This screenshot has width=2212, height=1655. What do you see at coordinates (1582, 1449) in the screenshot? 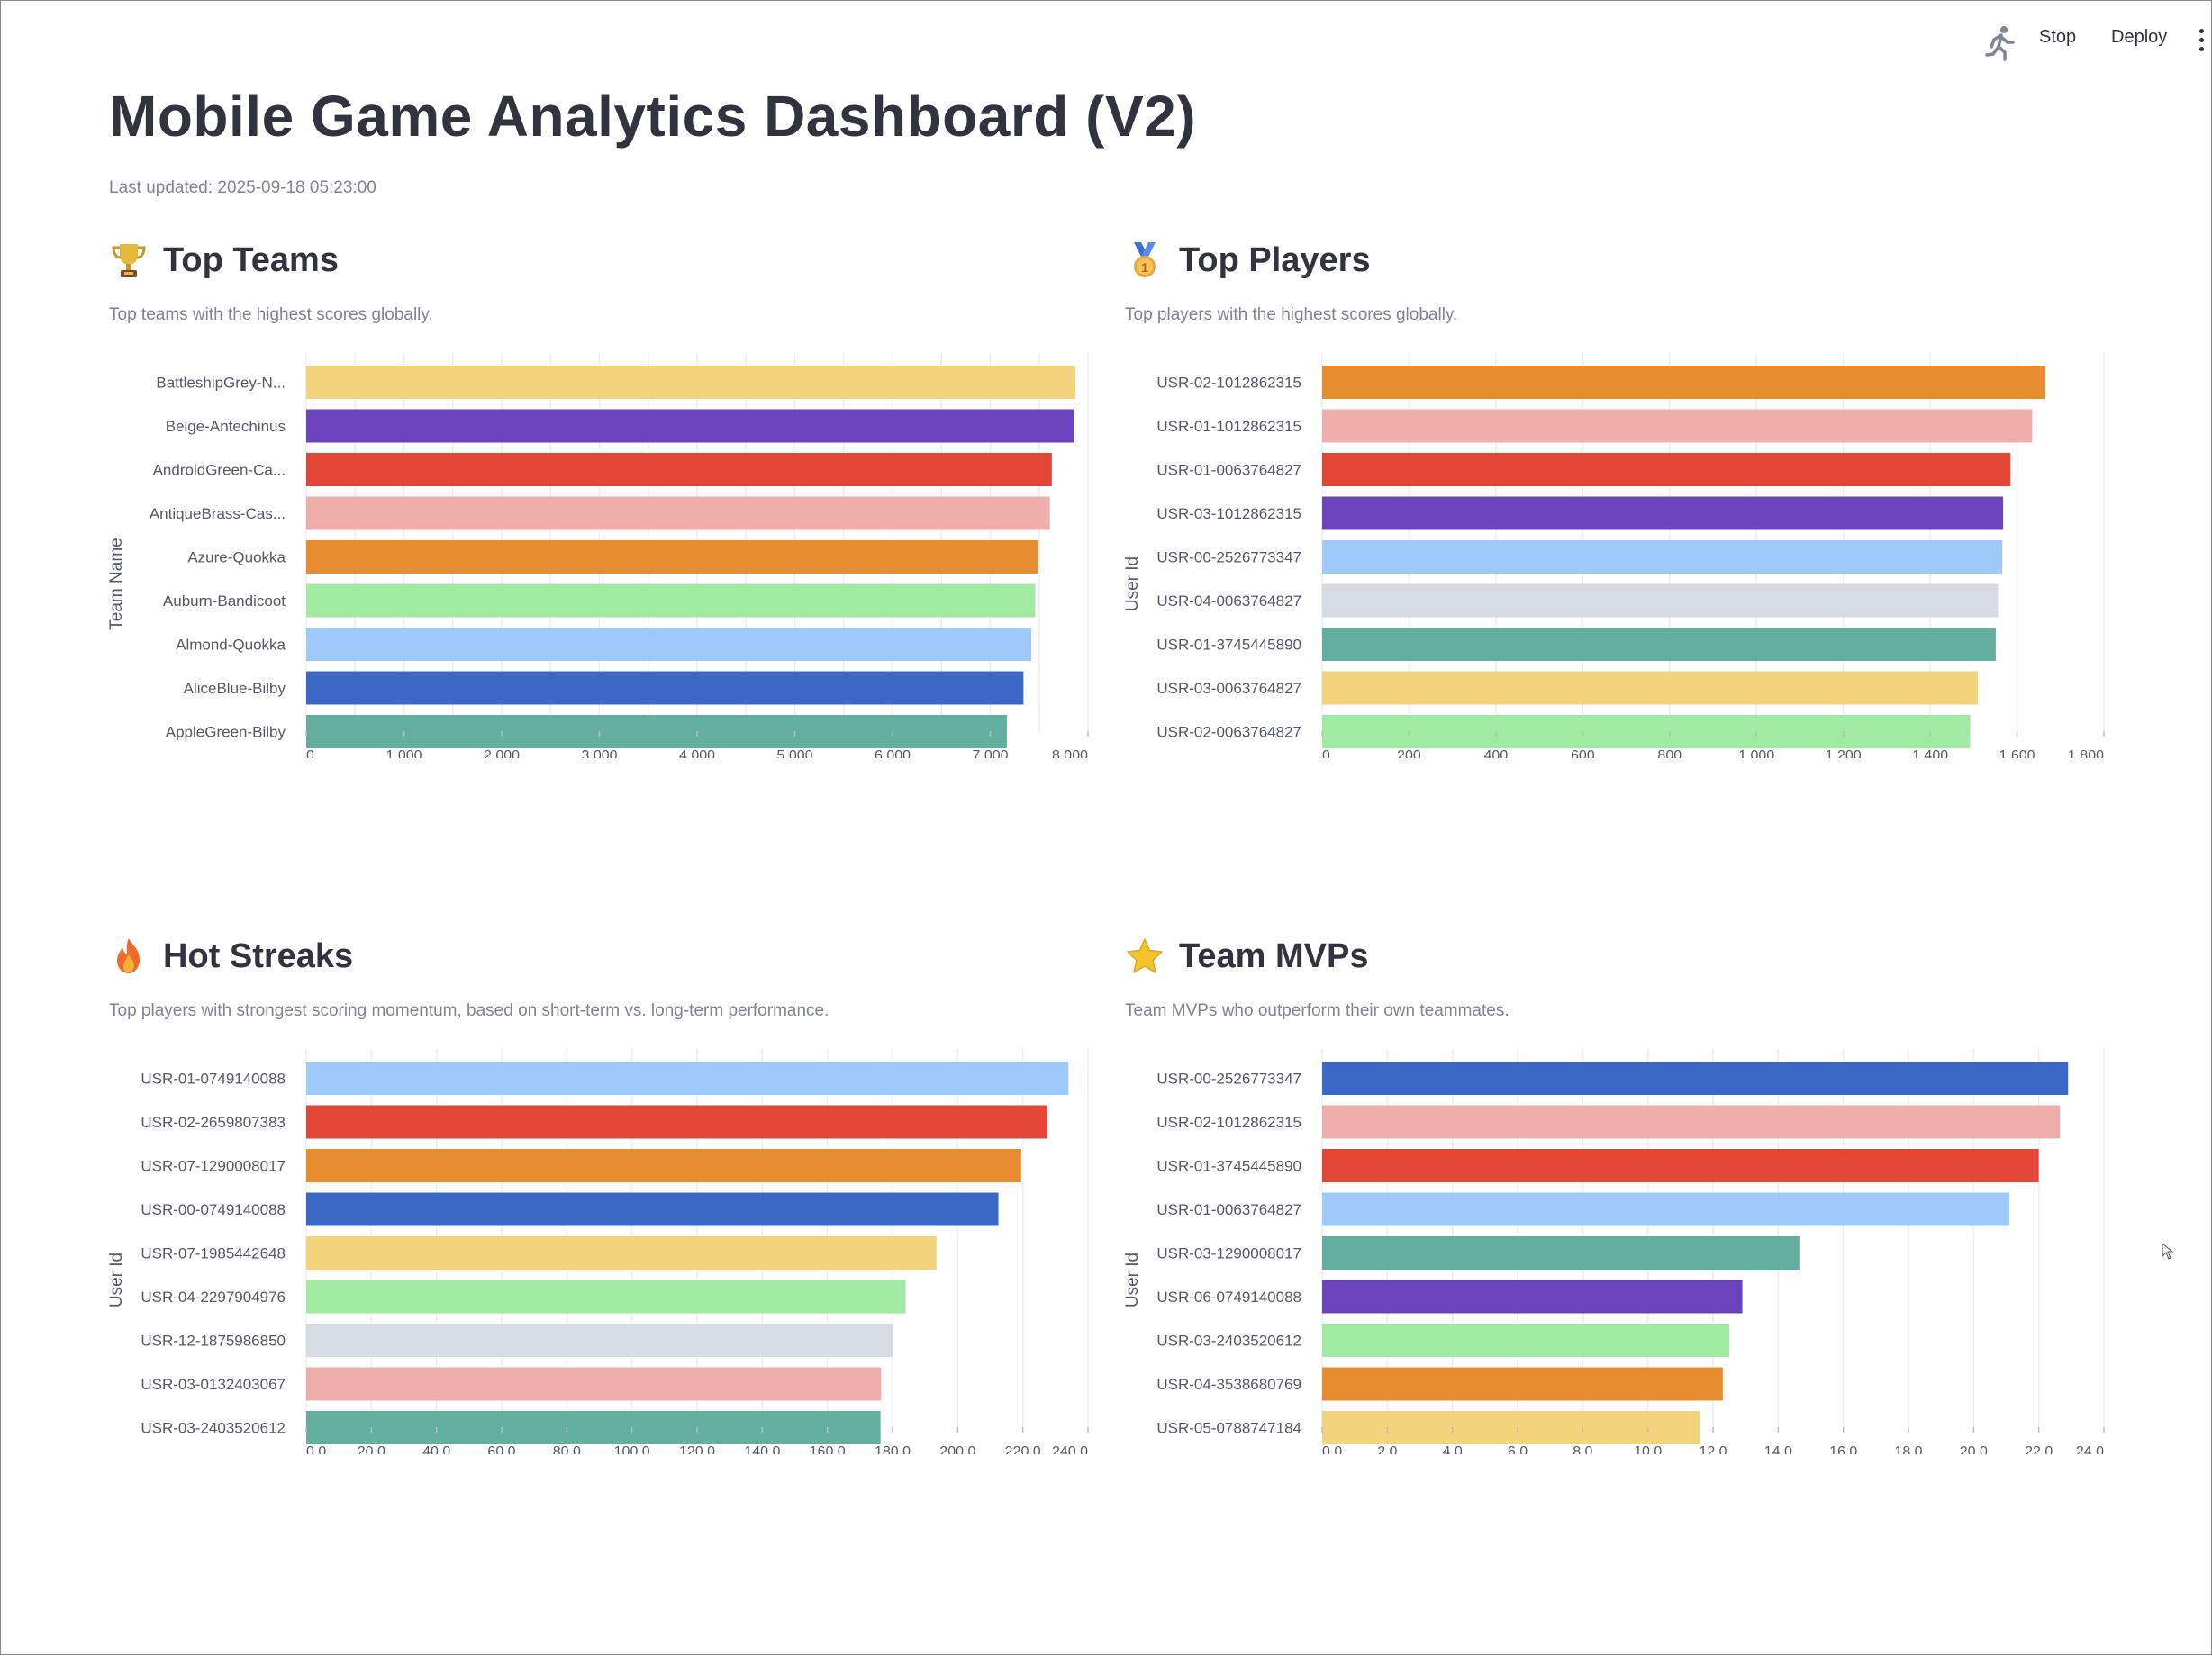
I see `x-tick-label: 8.0` at bounding box center [1582, 1449].